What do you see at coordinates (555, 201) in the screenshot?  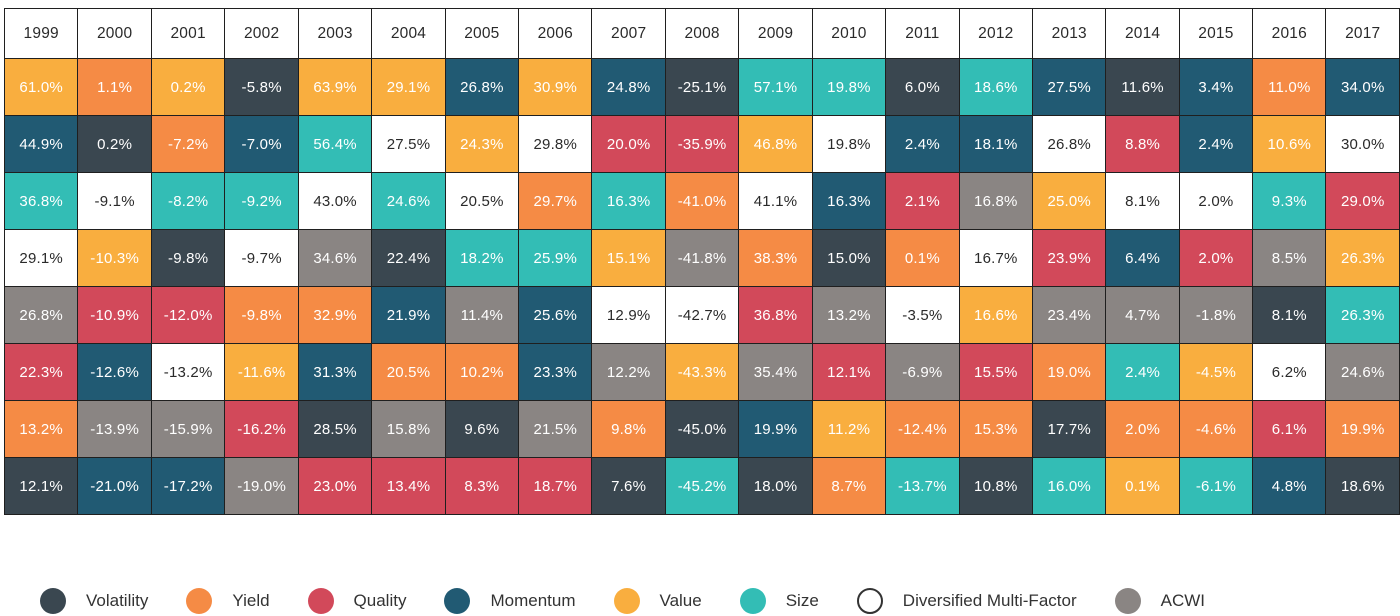 I see `return-cell: 29.7%` at bounding box center [555, 201].